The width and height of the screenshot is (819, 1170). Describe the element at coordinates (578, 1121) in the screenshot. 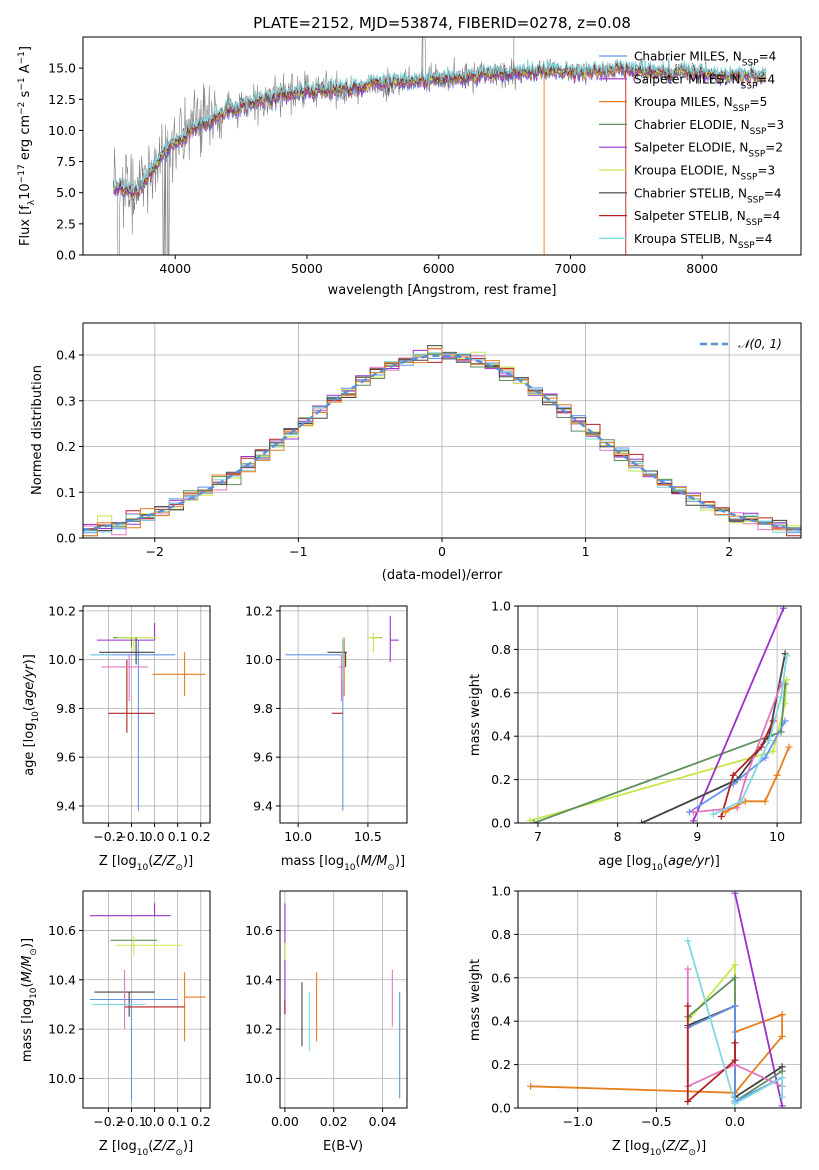

I see `x-tick-label: −1.0` at that location.